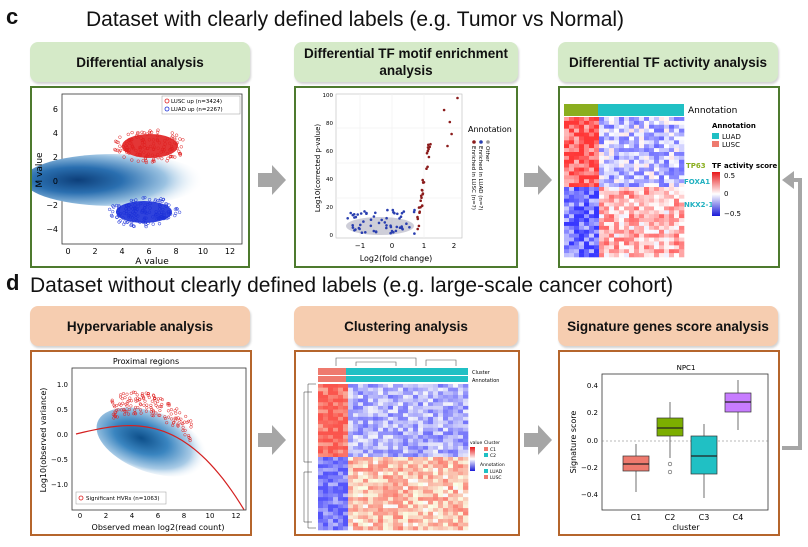 The height and width of the screenshot is (547, 808). I want to click on cluster-legend-c1: C1, so click(493, 450).